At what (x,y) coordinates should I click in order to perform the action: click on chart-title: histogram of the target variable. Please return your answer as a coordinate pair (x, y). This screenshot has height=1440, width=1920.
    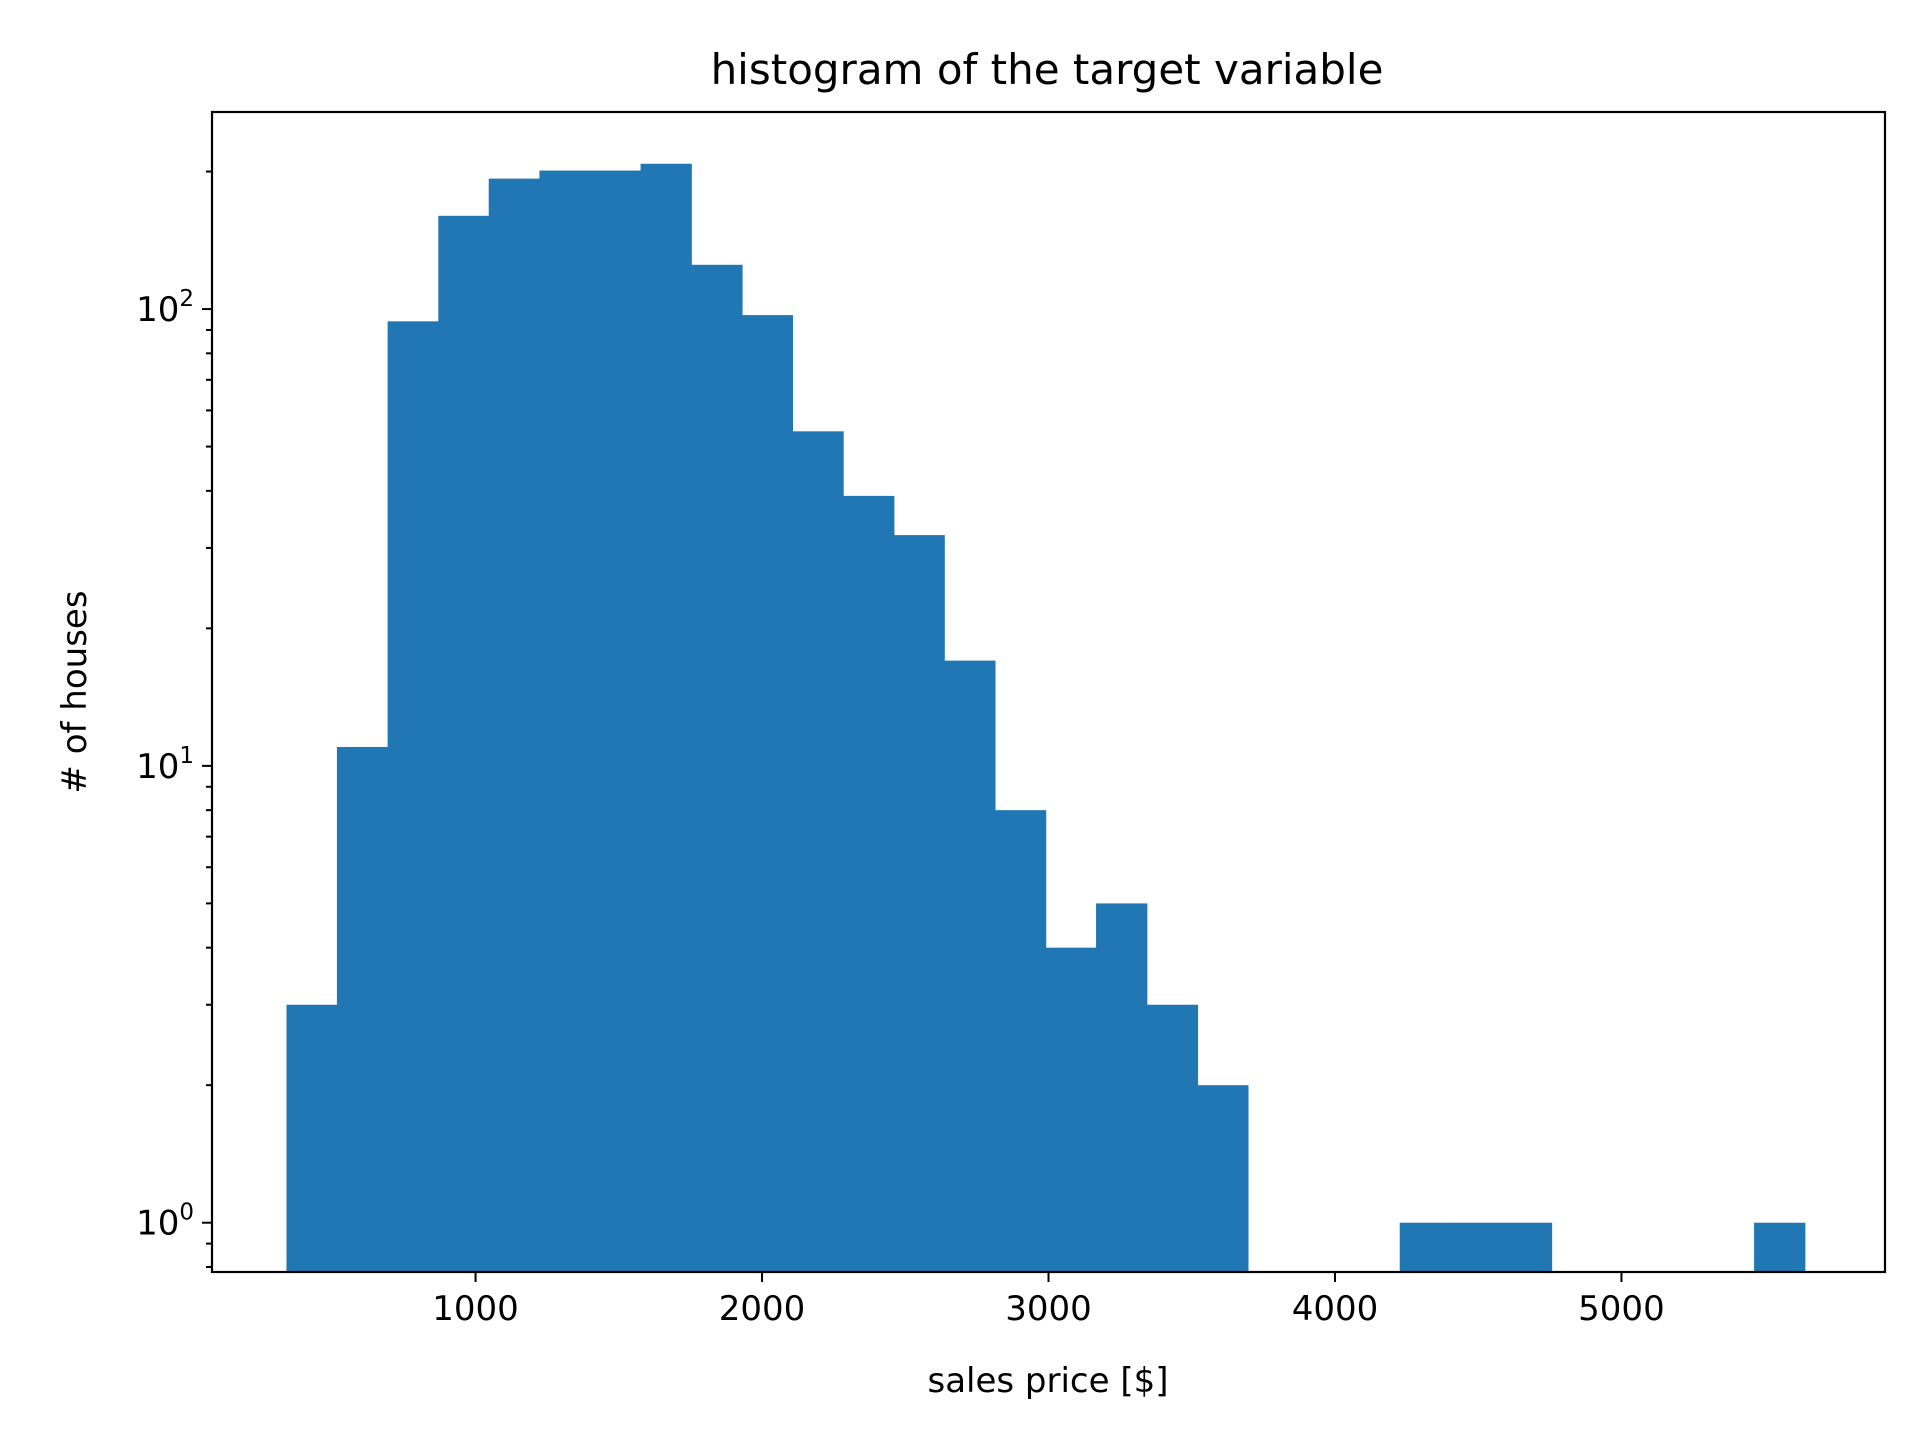
    Looking at the image, I should click on (1047, 69).